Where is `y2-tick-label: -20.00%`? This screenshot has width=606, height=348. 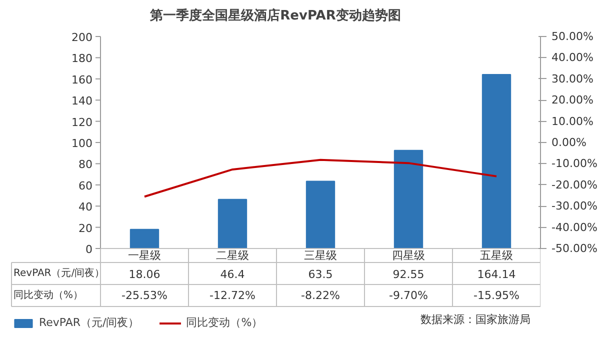 y2-tick-label: -20.00% is located at coordinates (575, 185).